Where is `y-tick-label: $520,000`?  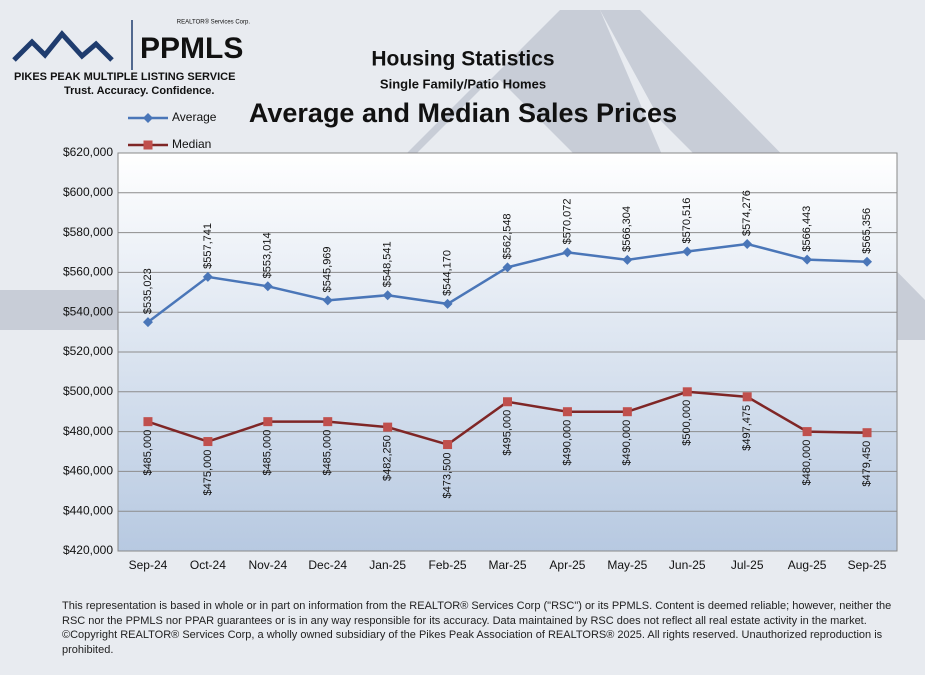 y-tick-label: $520,000 is located at coordinates (88, 351).